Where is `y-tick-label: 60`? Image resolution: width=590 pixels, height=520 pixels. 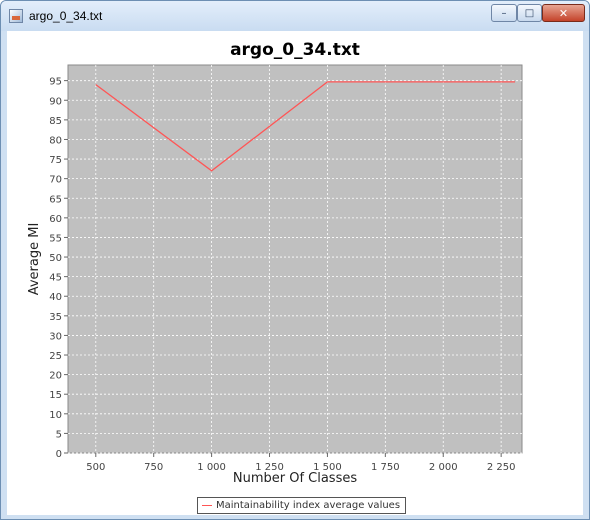
y-tick-label: 60 is located at coordinates (55, 219).